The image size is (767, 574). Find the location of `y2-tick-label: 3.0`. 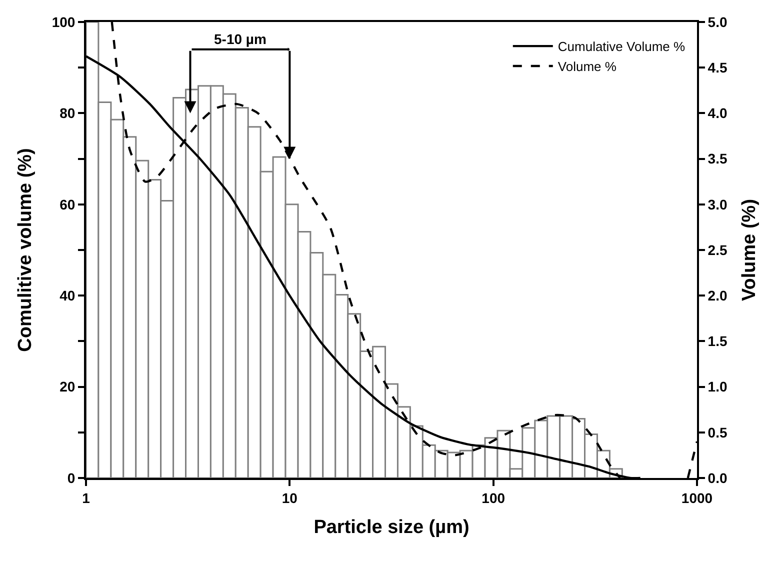

y2-tick-label: 3.0 is located at coordinates (718, 204).